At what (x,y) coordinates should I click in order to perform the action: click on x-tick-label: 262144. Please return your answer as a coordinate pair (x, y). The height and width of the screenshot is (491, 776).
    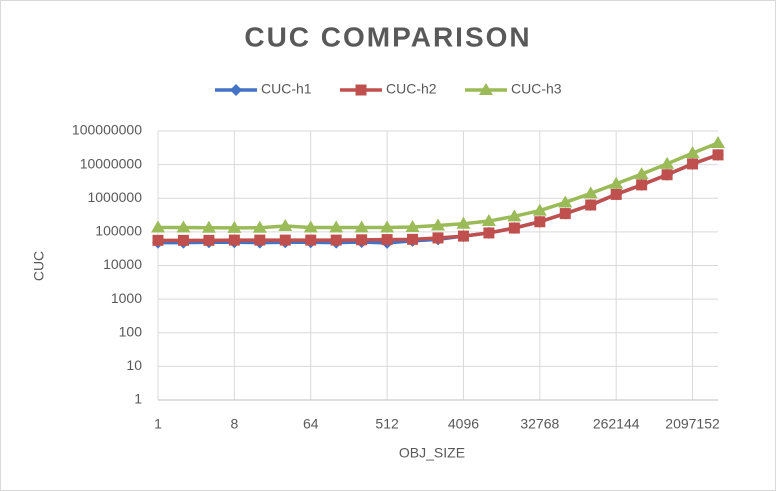
    Looking at the image, I should click on (616, 424).